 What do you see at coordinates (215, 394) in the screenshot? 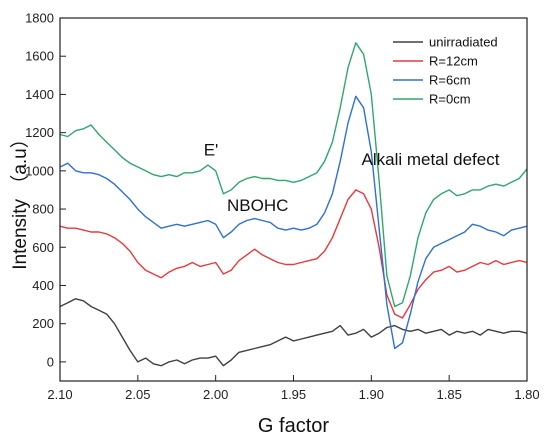
I see `x-tick-label: 2.00` at bounding box center [215, 394].